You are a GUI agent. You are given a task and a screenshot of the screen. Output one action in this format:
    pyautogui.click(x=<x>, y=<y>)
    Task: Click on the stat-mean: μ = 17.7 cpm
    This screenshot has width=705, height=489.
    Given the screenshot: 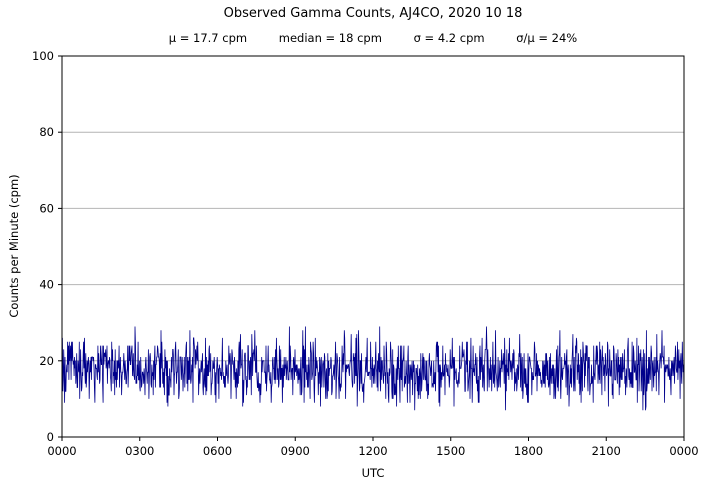 What is the action you would take?
    pyautogui.click(x=208, y=38)
    